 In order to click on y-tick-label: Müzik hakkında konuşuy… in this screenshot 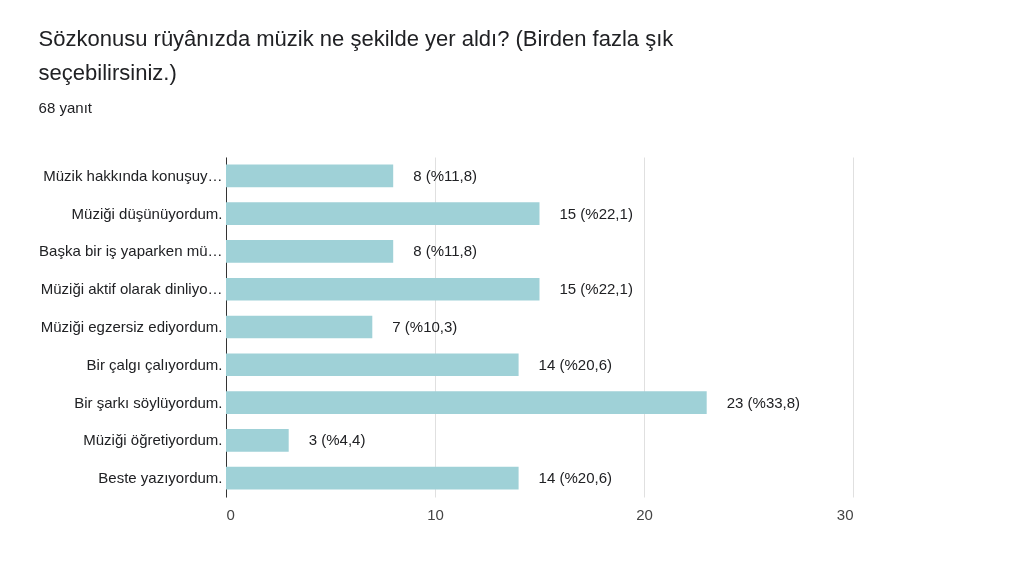, I will do `click(133, 175)`.